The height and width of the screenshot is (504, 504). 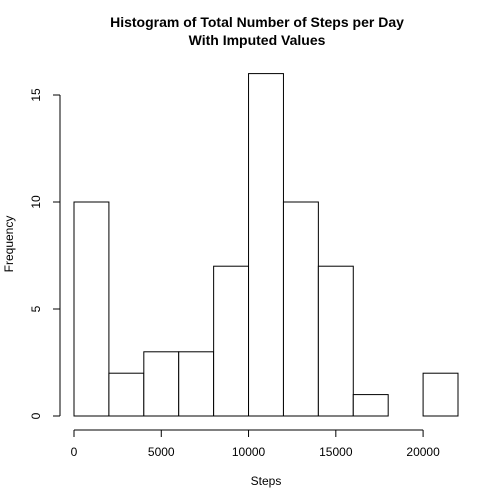 I want to click on x-tick-label: 15000, so click(x=336, y=452).